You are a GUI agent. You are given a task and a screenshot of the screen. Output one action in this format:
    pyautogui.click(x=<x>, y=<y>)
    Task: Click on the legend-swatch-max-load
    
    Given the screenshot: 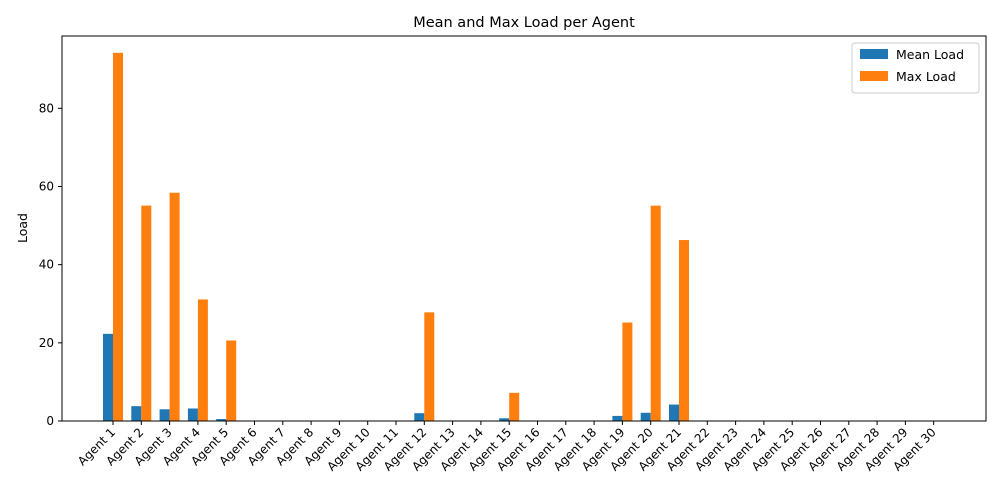 What is the action you would take?
    pyautogui.click(x=874, y=76)
    